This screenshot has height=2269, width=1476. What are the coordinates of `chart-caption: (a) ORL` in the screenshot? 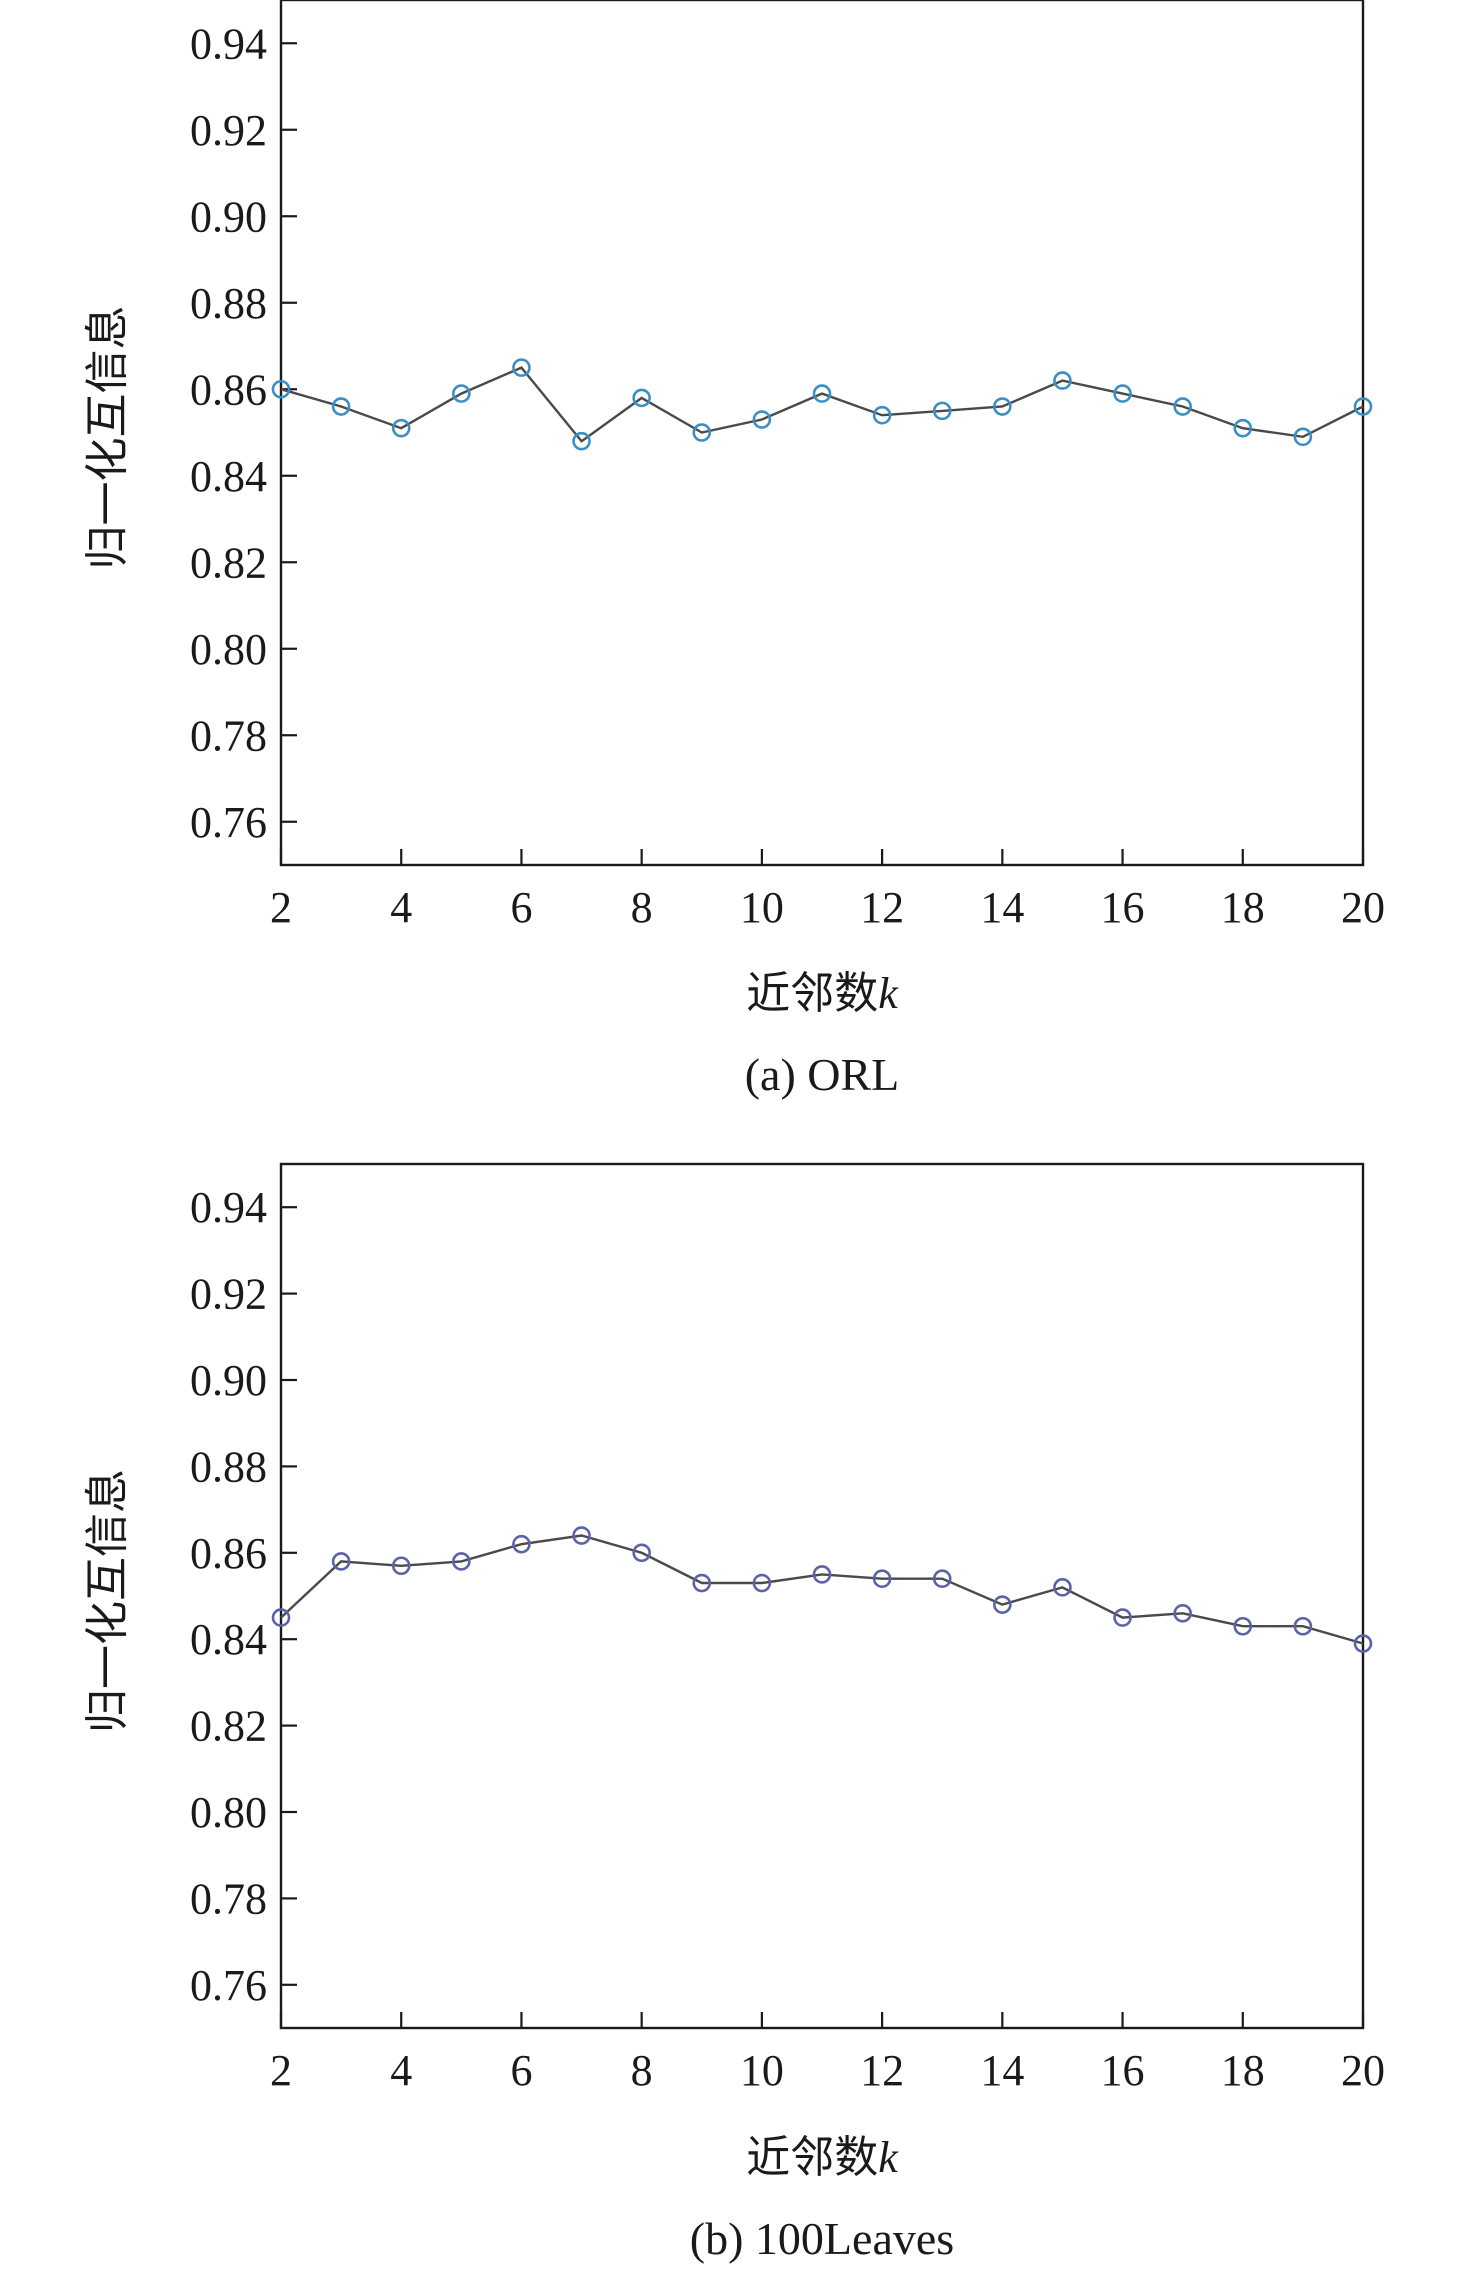 It's located at (822, 1074).